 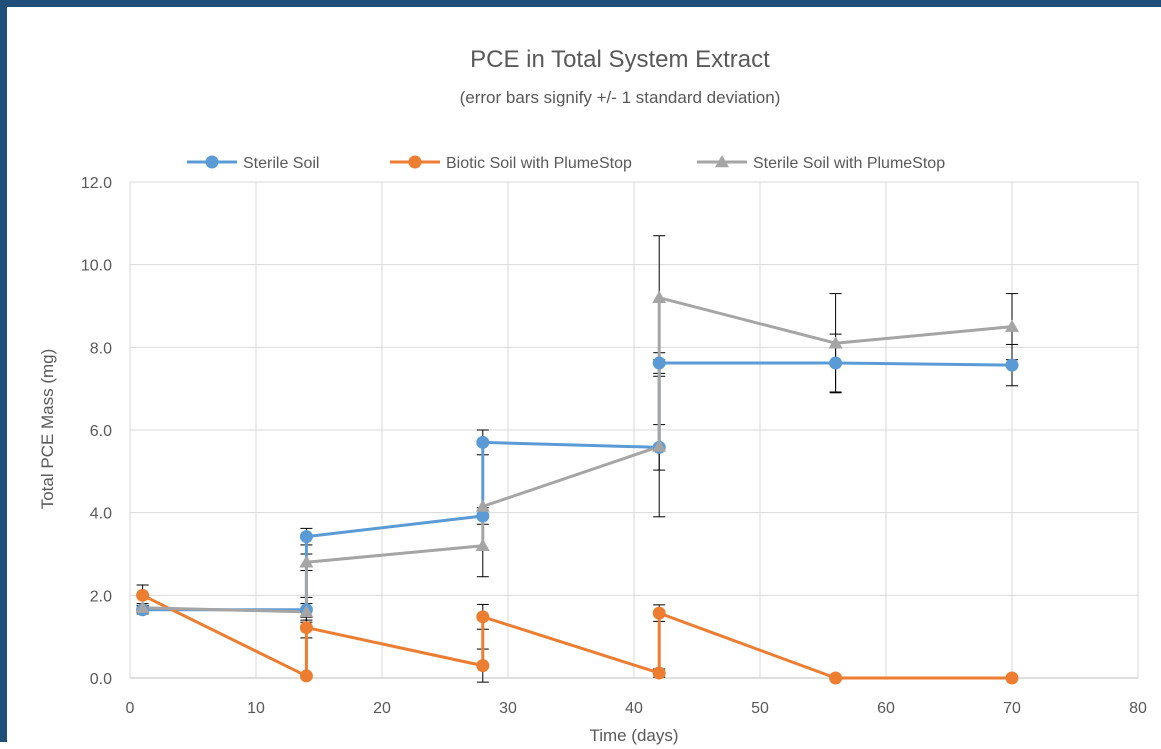 I want to click on x-tick-label: 70, so click(x=1012, y=708).